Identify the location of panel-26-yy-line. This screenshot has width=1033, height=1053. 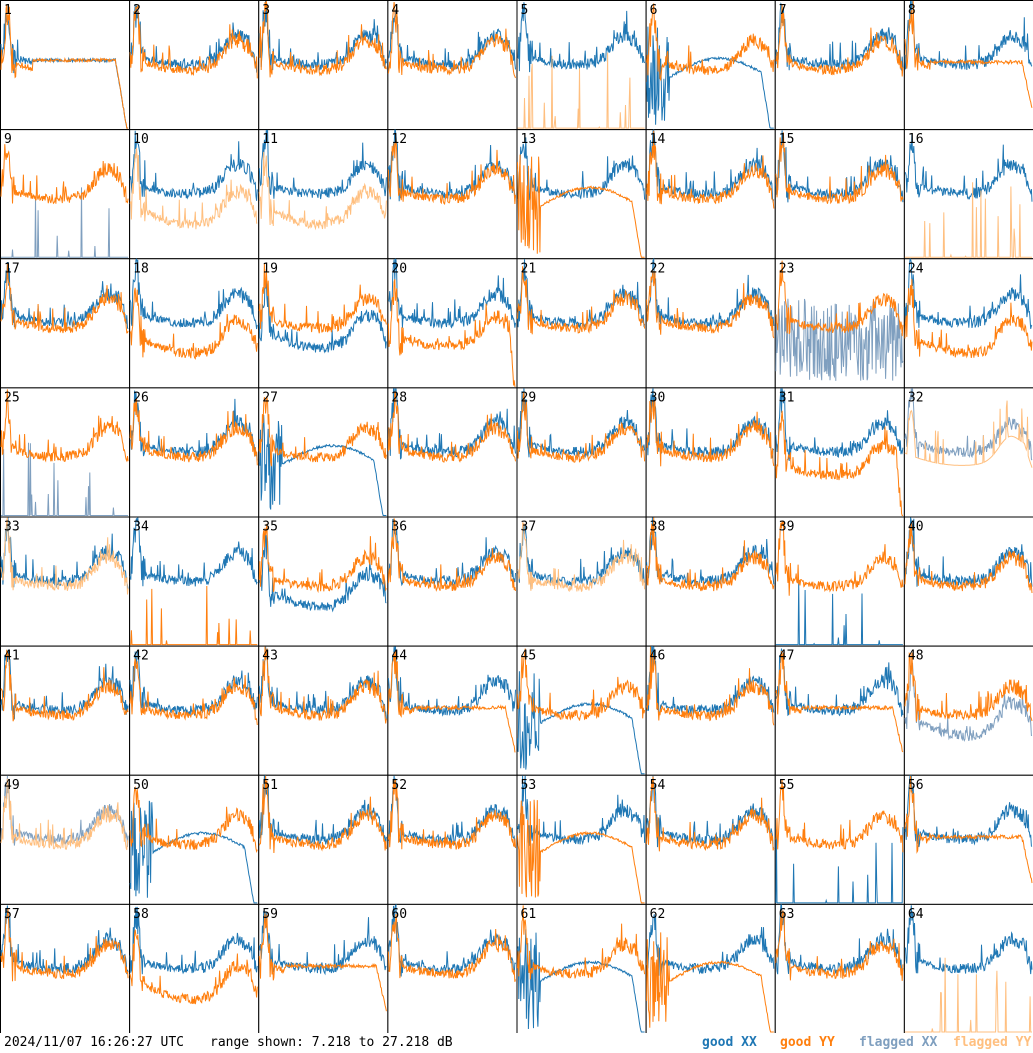
(193, 432).